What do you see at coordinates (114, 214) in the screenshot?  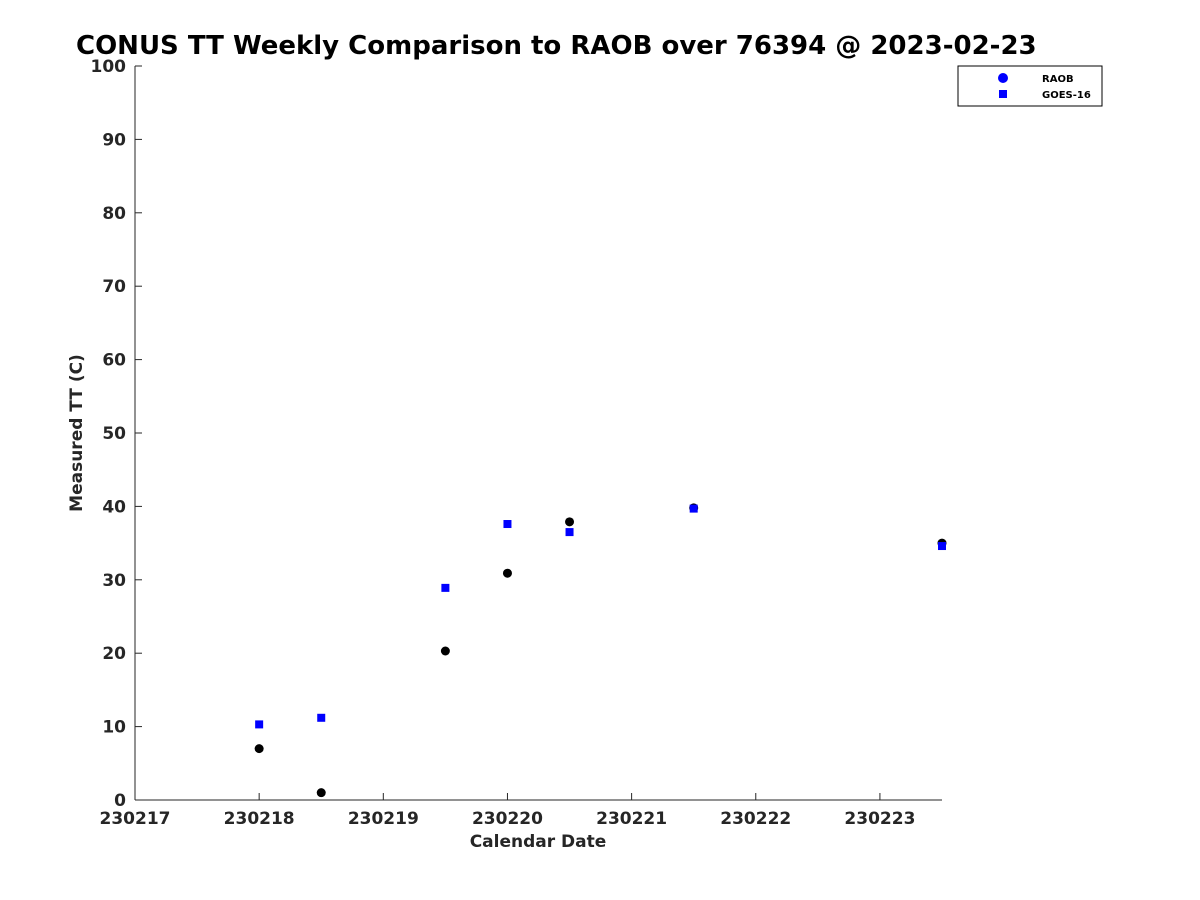 I see `y-tick-label: 80` at bounding box center [114, 214].